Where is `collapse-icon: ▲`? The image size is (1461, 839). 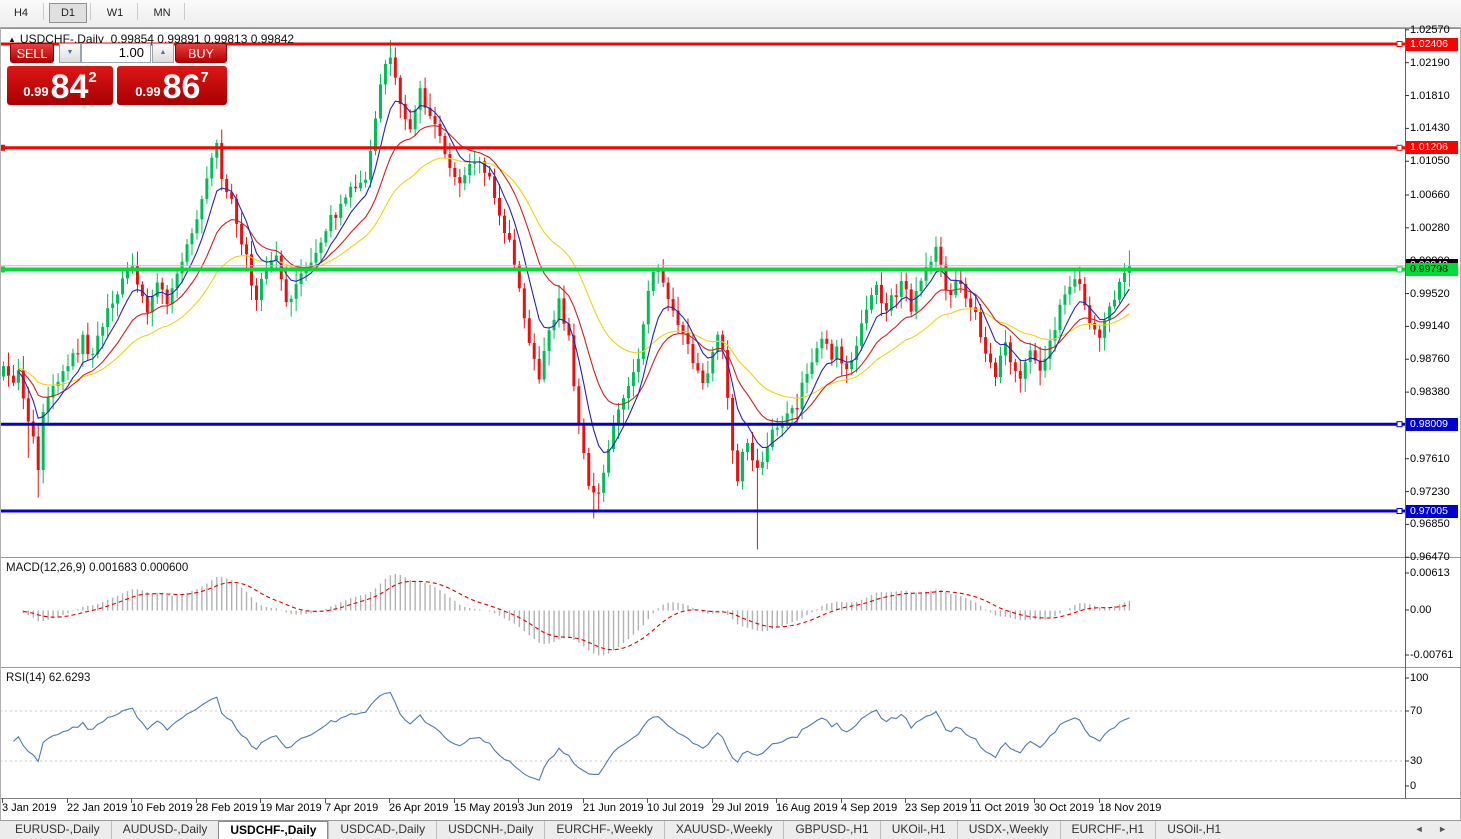
collapse-icon: ▲ is located at coordinates (12, 39).